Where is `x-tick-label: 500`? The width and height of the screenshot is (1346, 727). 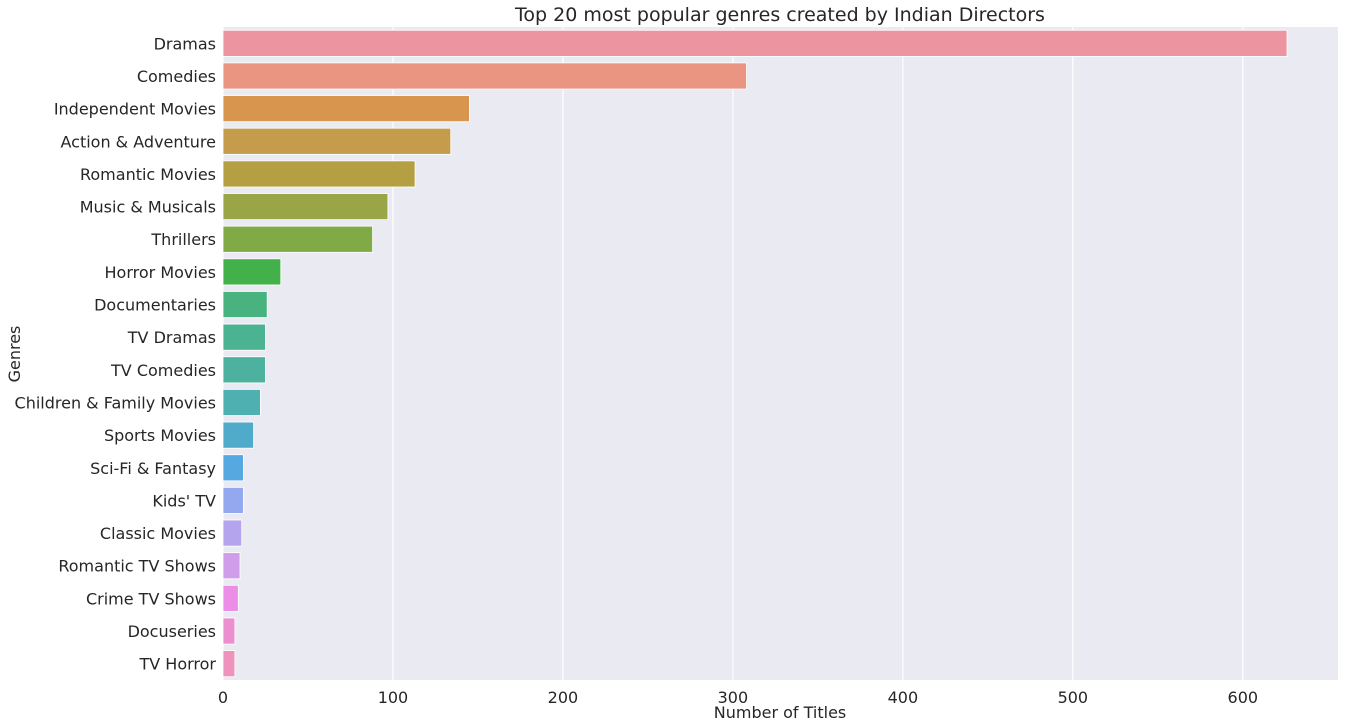
x-tick-label: 500 is located at coordinates (1073, 697).